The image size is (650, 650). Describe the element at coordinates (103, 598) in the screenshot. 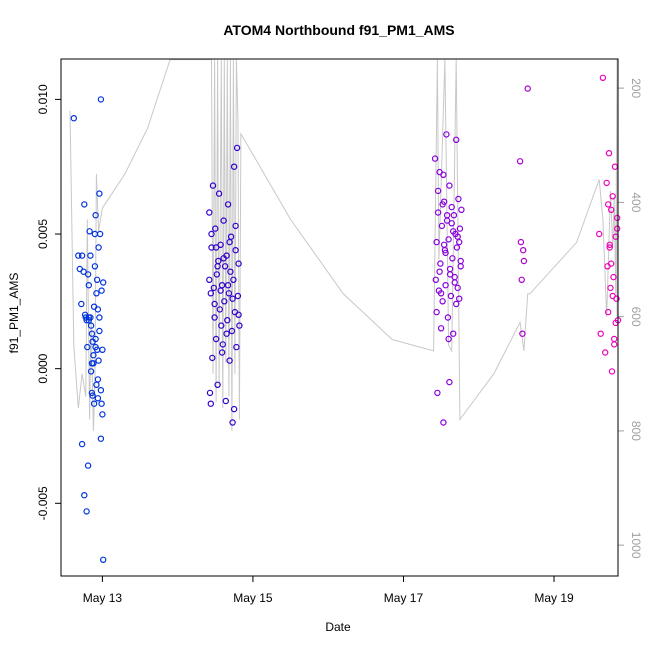

I see `x-tick-label: May 13` at that location.